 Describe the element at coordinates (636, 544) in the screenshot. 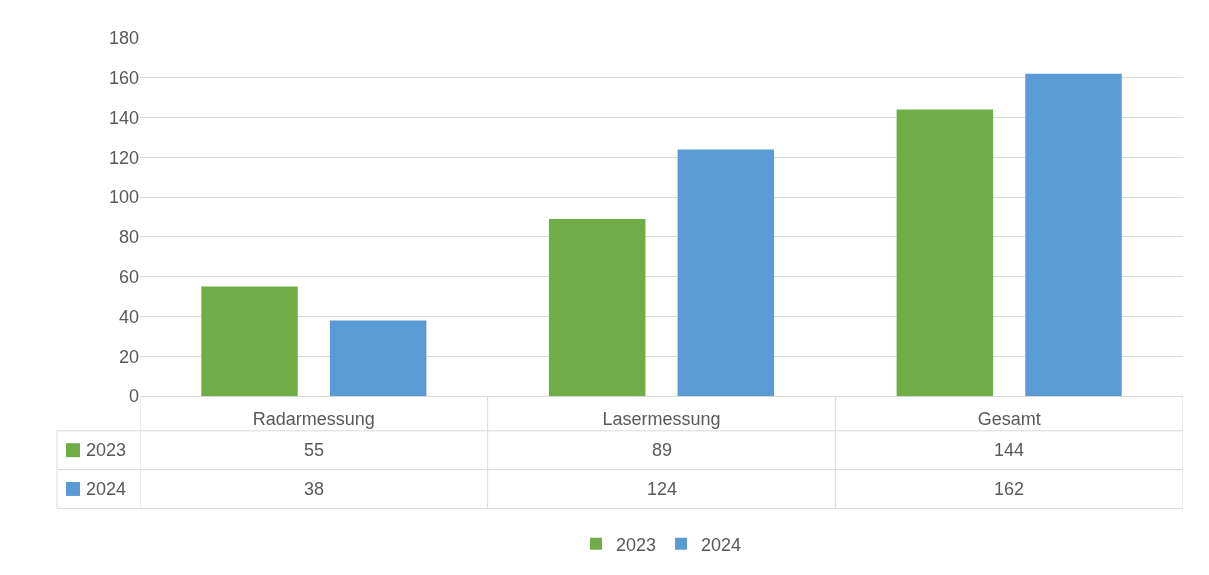

I see `text: 2023` at that location.